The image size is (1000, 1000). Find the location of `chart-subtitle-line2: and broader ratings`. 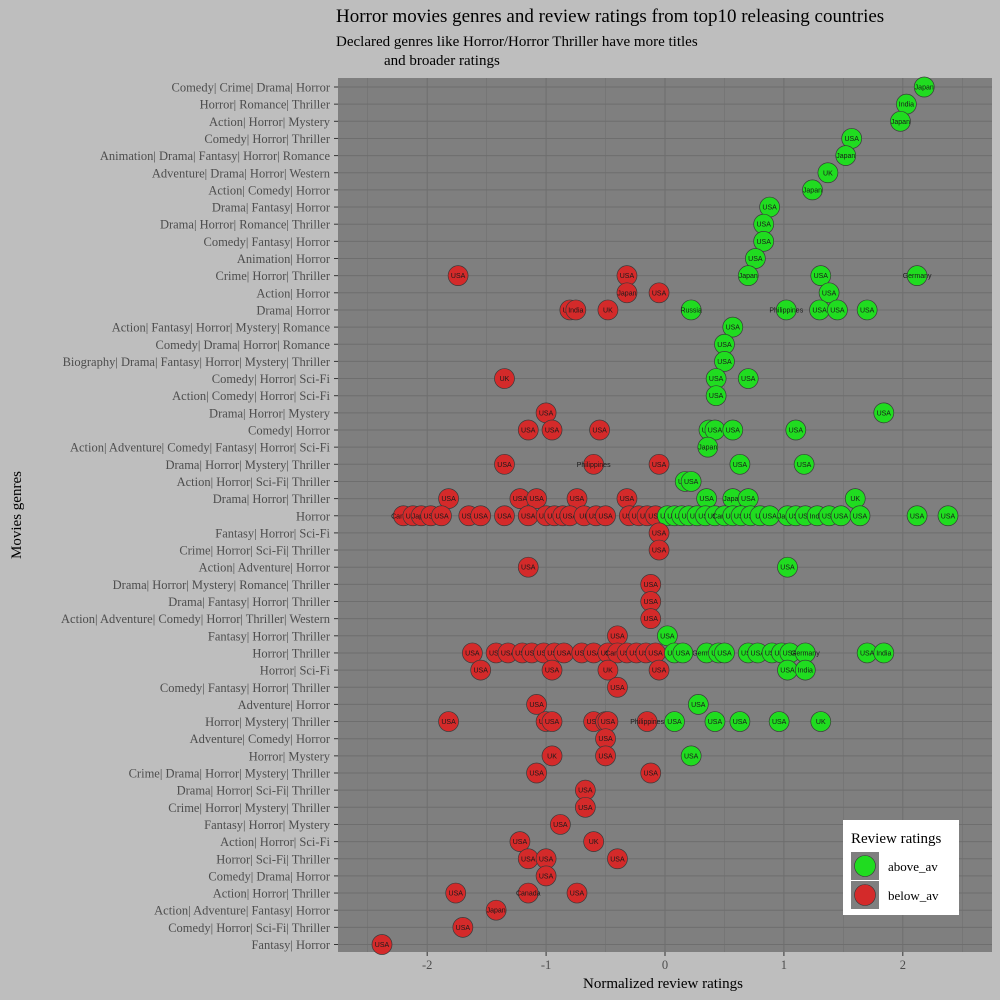

chart-subtitle-line2: and broader ratings is located at coordinates (442, 61).